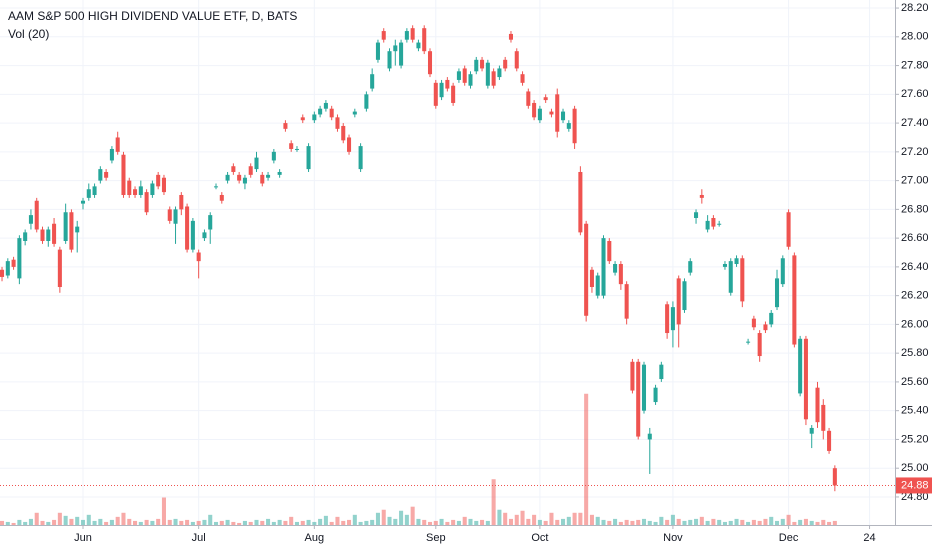 The height and width of the screenshot is (550, 932). What do you see at coordinates (915, 296) in the screenshot?
I see `y-tick-label: 26.20` at bounding box center [915, 296].